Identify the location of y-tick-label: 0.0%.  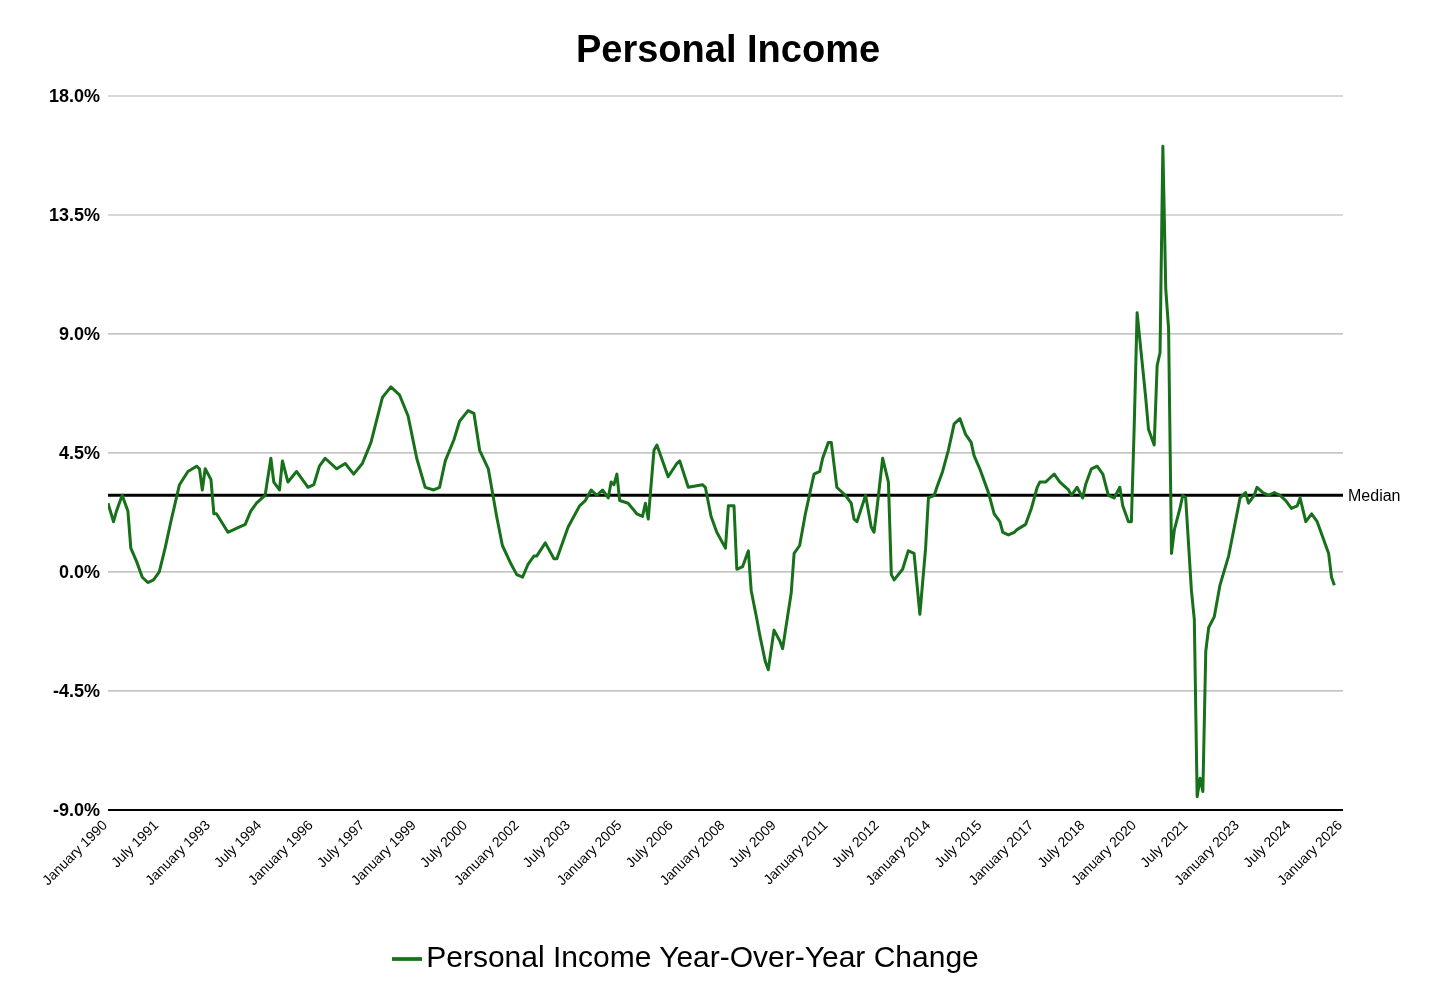
(79, 572).